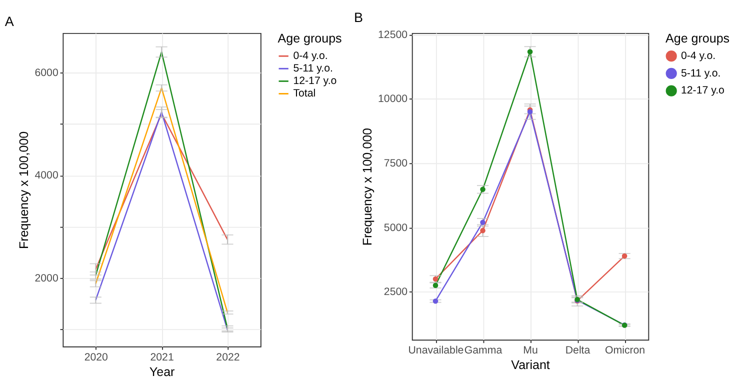 This screenshot has height=381, width=735. Describe the element at coordinates (393, 99) in the screenshot. I see `y-tick-label: 10000` at that location.